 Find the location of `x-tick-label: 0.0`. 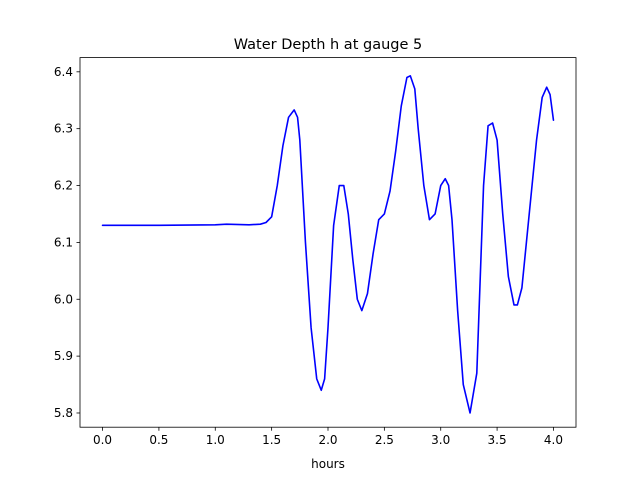

x-tick-label: 0.0 is located at coordinates (102, 440).